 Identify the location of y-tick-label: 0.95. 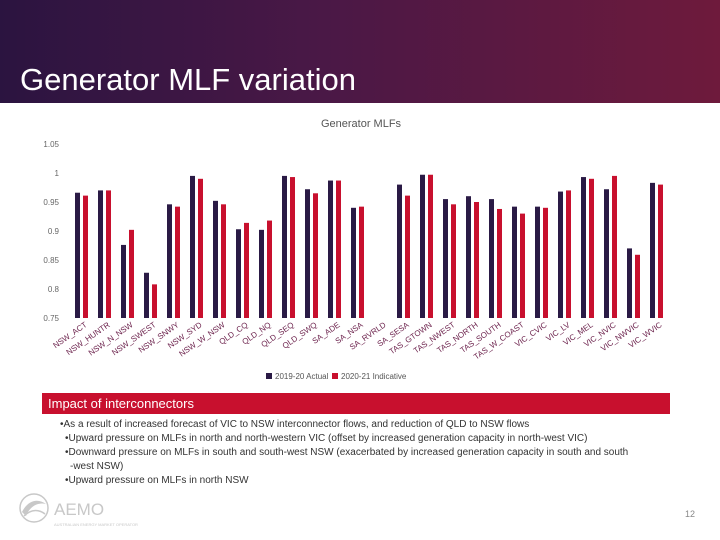
(51, 202).